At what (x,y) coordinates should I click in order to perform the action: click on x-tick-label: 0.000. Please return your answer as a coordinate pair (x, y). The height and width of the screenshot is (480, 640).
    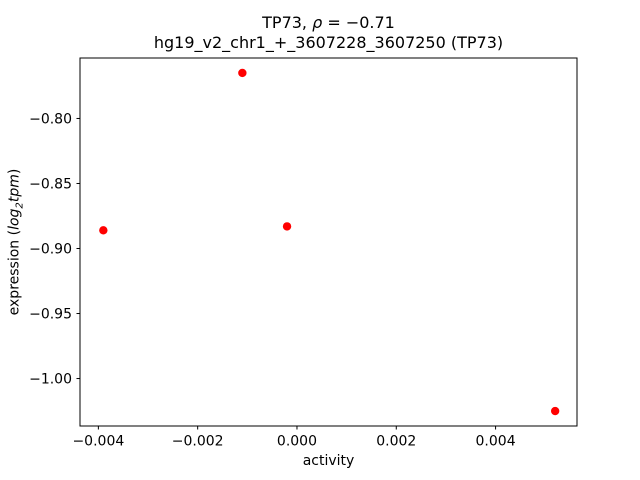
    Looking at the image, I should click on (297, 442).